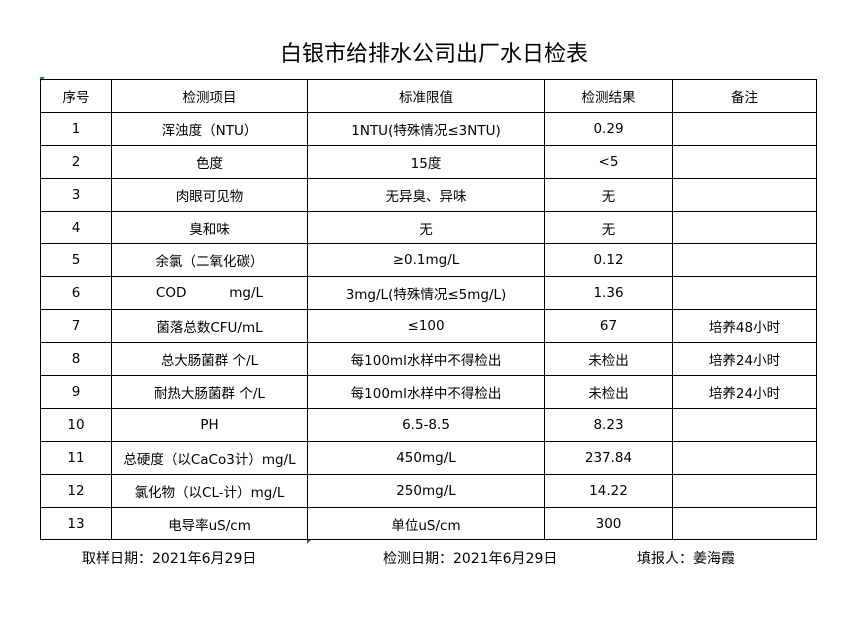 This screenshot has height=619, width=868. What do you see at coordinates (209, 326) in the screenshot?
I see `test-item: 菌落总数CFU/mL` at bounding box center [209, 326].